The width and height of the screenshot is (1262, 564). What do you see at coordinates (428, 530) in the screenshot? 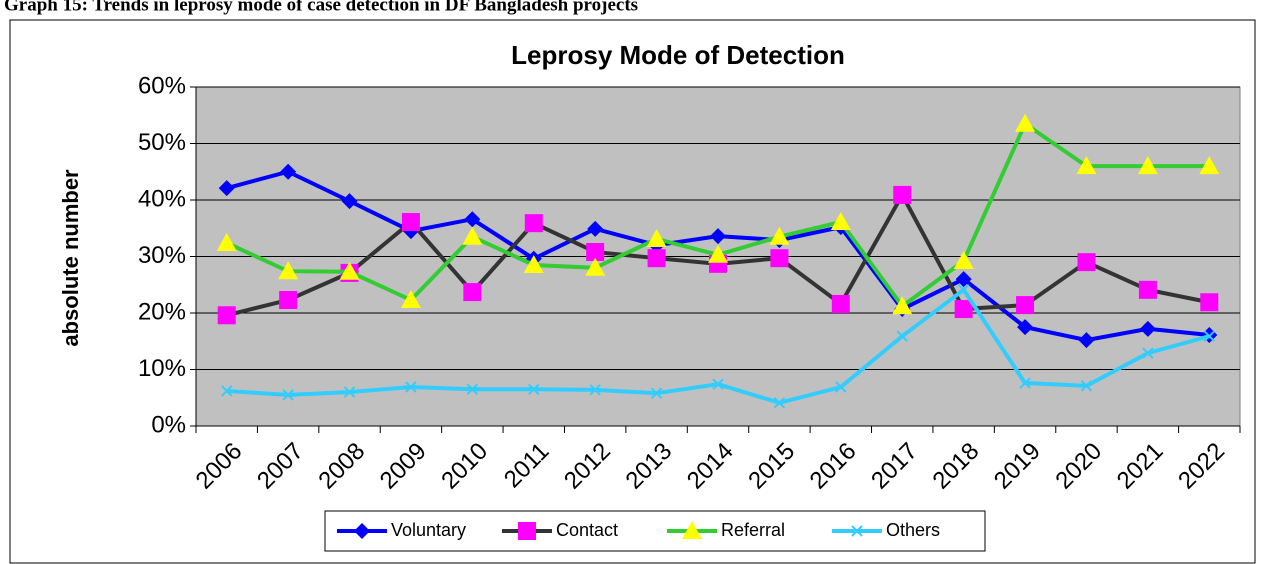
I see `legend-label: Voluntary` at bounding box center [428, 530].